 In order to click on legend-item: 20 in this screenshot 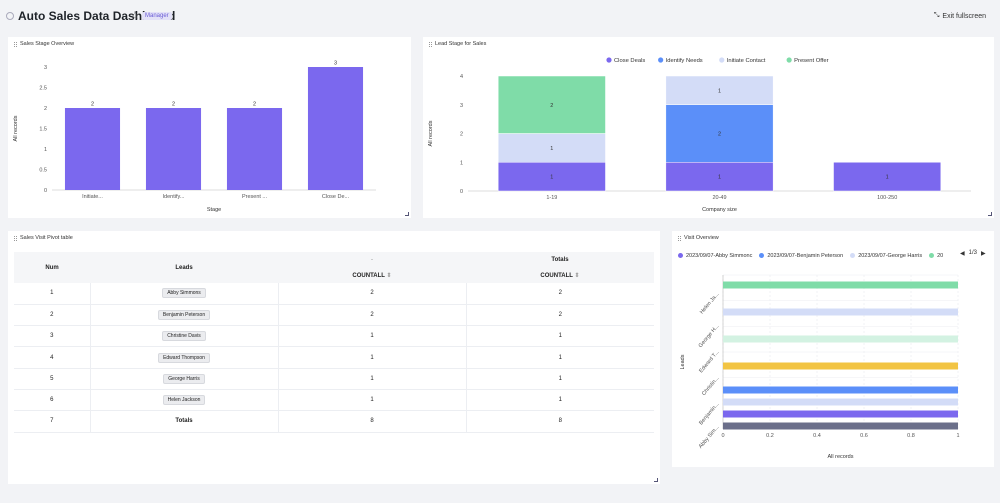, I will do `click(936, 255)`.